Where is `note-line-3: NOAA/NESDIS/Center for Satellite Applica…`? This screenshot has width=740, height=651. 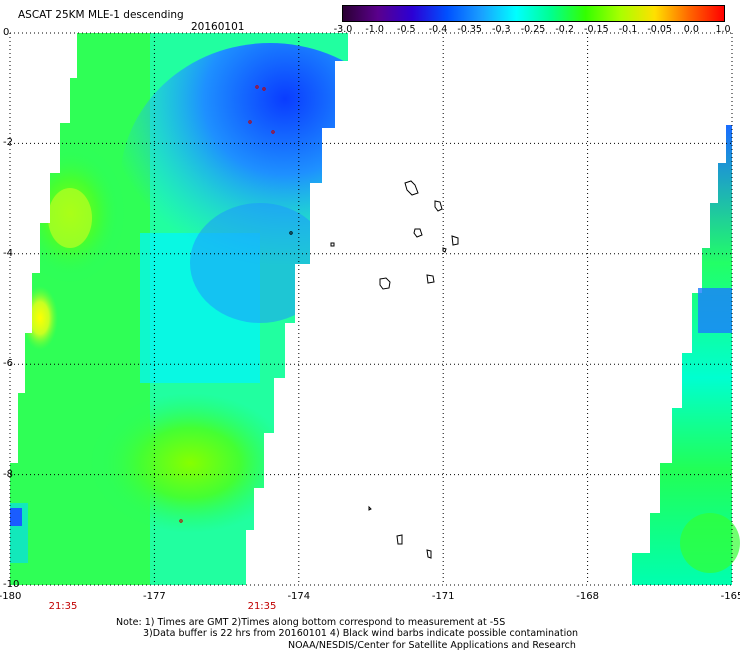 note-line-3: NOAA/NESDIS/Center for Satellite Applica… is located at coordinates (432, 645).